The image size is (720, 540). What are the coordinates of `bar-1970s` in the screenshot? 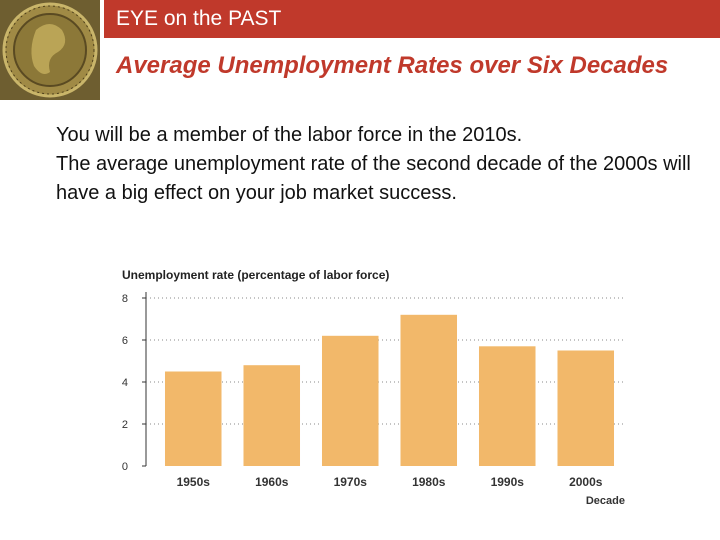 It's located at (350, 400).